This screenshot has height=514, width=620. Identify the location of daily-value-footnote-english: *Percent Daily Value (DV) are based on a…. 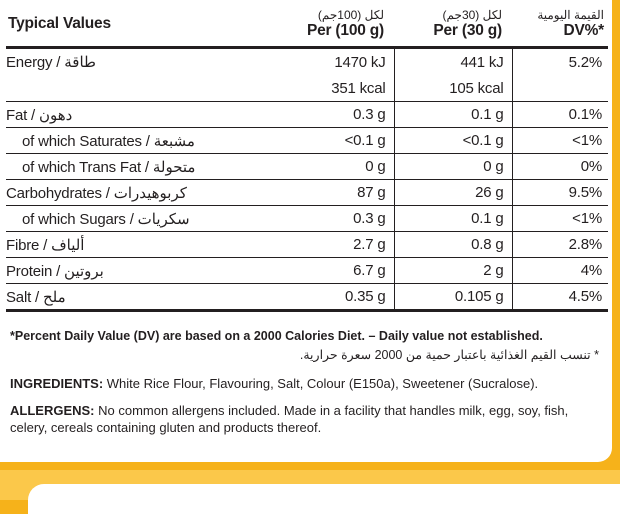
(307, 336).